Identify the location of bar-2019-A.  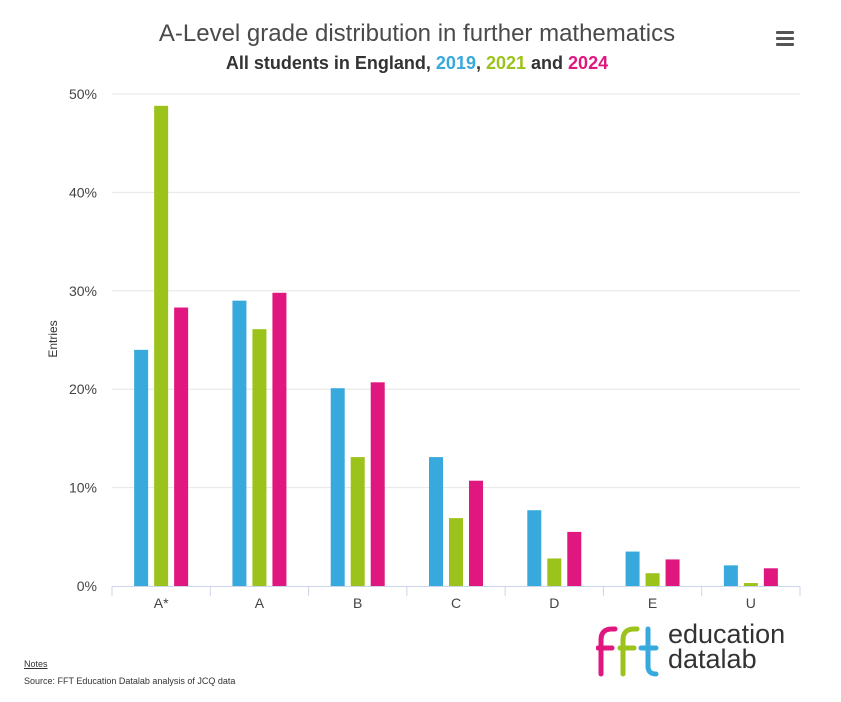
(239, 443).